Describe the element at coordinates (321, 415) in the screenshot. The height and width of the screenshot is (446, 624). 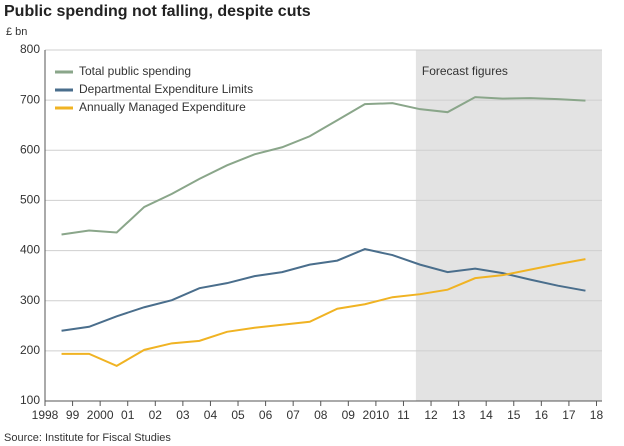
I see `x-tick-label: 08` at that location.